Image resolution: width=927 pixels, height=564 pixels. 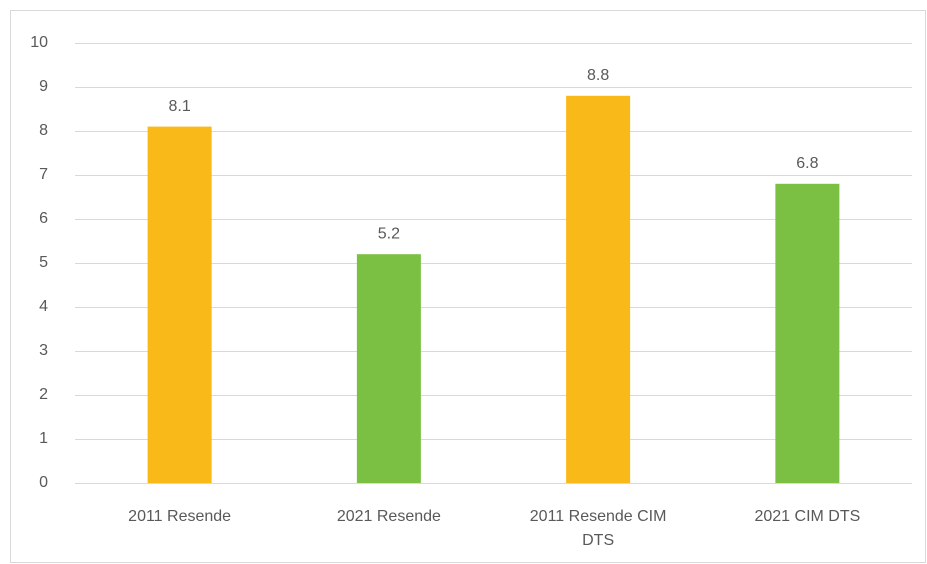 I want to click on y-tick-label: 2, so click(x=43, y=394).